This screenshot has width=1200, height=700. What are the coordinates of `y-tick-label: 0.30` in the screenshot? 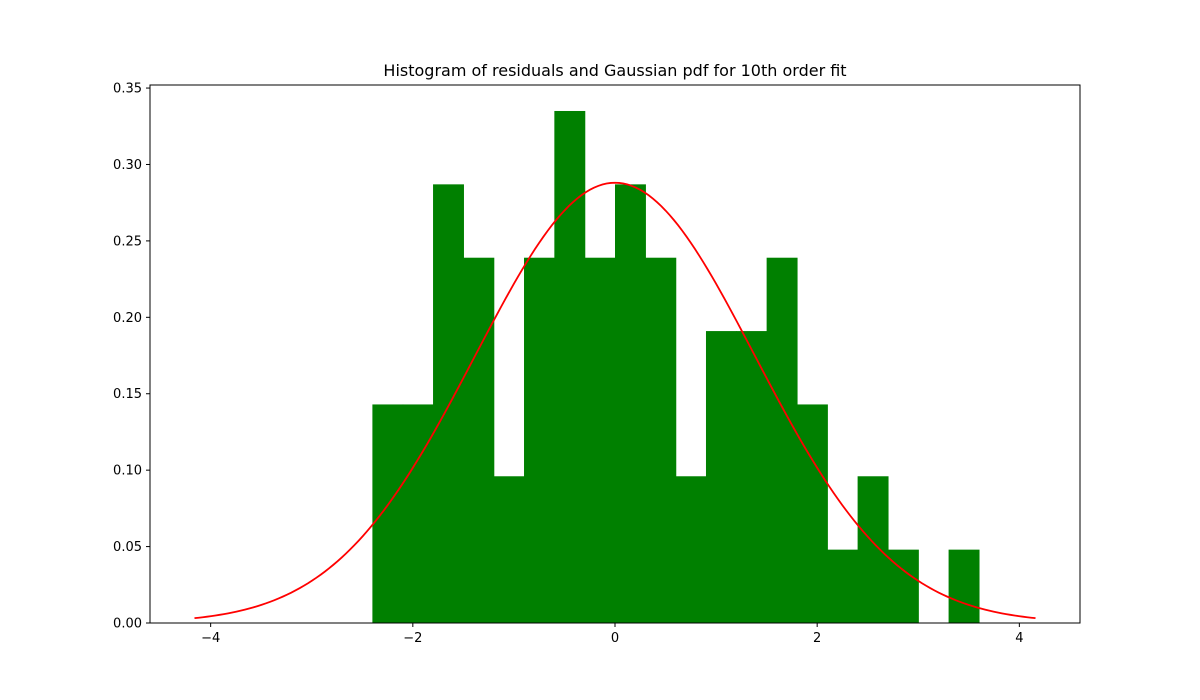 It's located at (127, 165).